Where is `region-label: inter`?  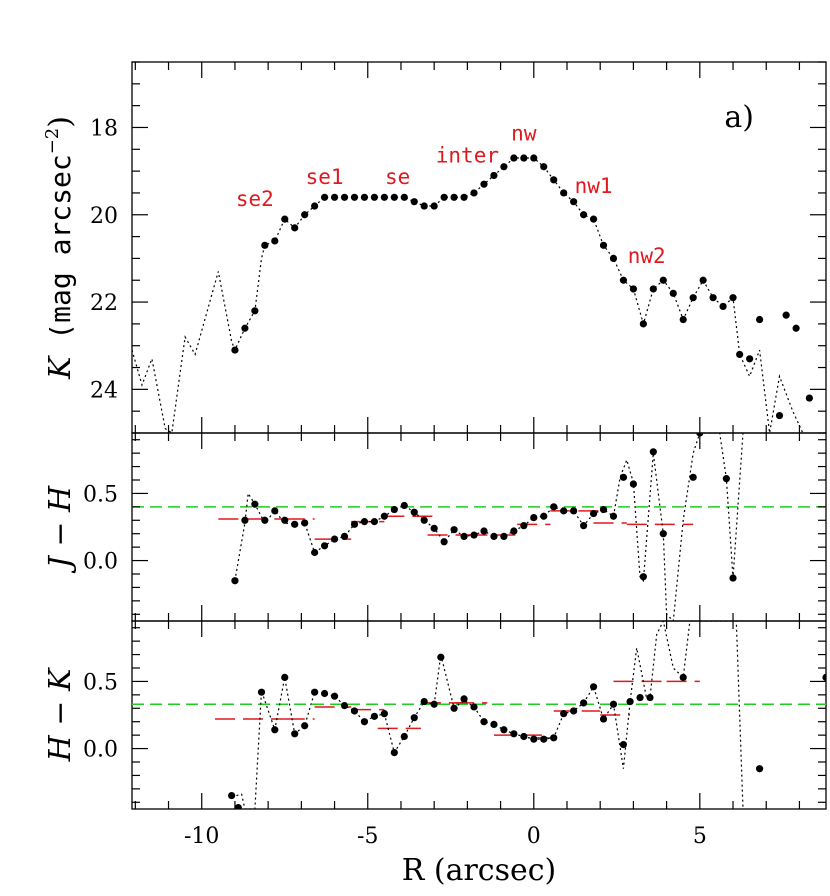
region-label: inter is located at coordinates (467, 155).